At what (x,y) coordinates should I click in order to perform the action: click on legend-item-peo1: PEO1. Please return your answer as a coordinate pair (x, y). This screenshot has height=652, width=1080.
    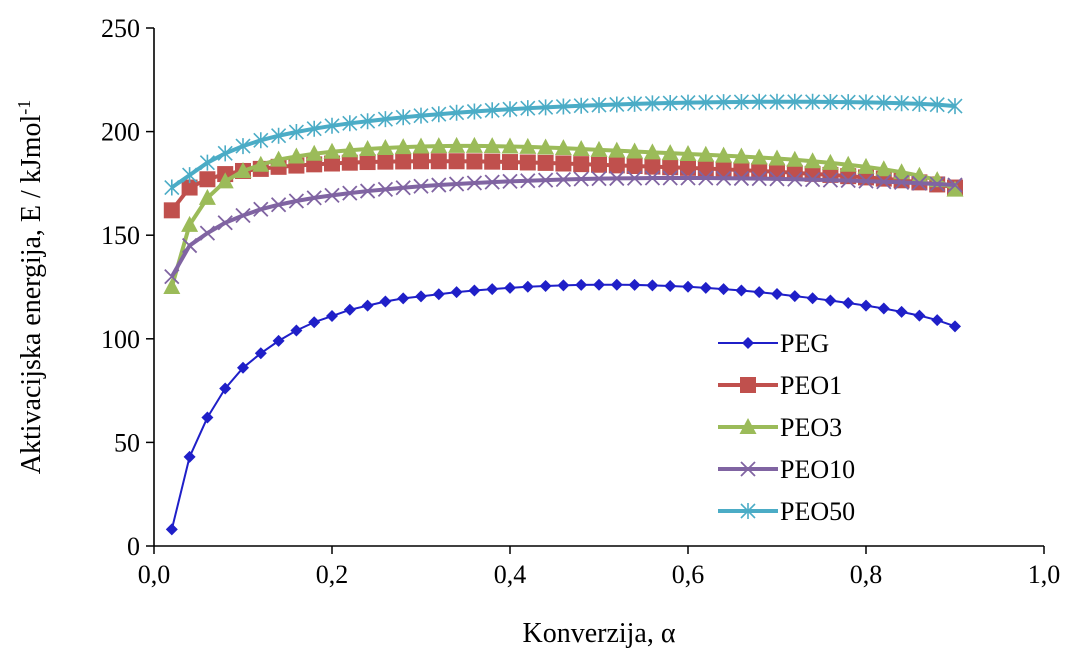
    Looking at the image, I should click on (780, 385).